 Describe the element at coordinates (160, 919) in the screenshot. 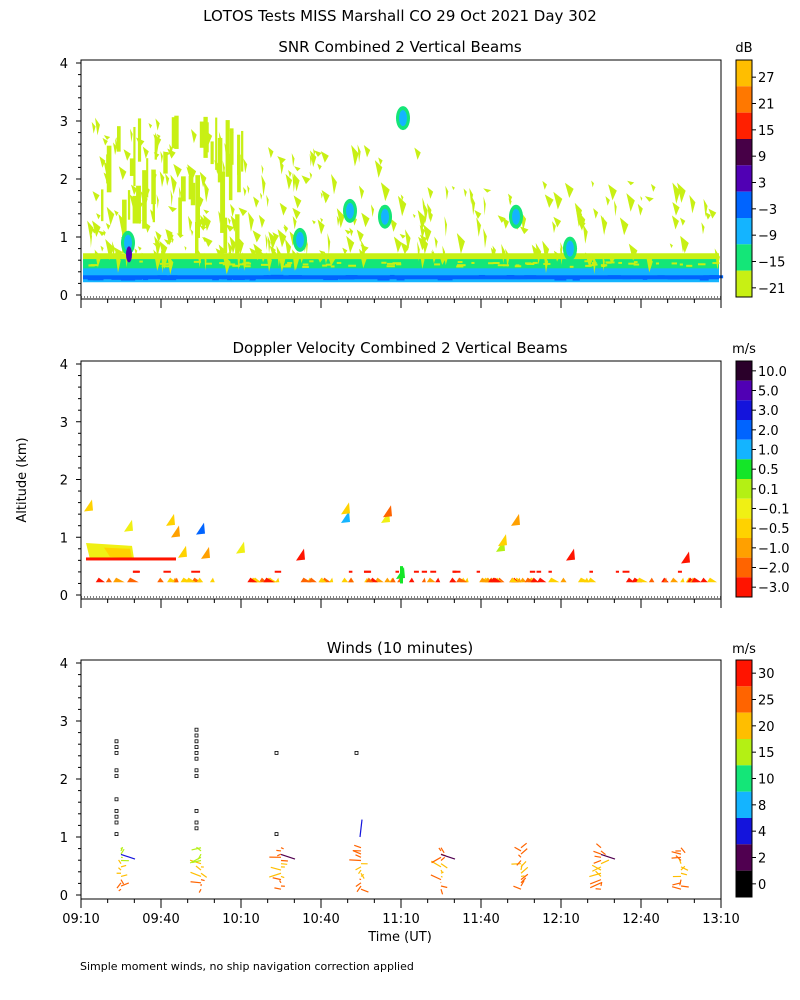

I see `x-tick-label: 09:40` at that location.